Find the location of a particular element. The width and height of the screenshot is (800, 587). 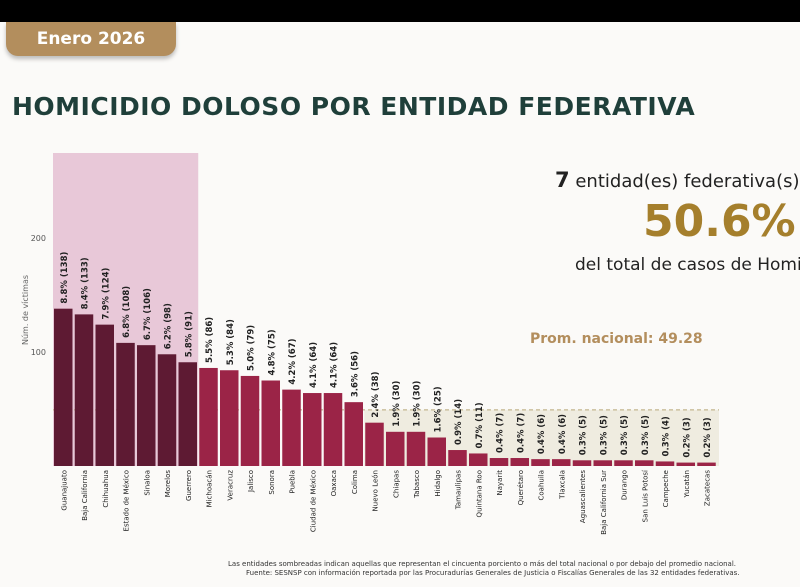

period-badge: Enero 2026 is located at coordinates (91, 39).